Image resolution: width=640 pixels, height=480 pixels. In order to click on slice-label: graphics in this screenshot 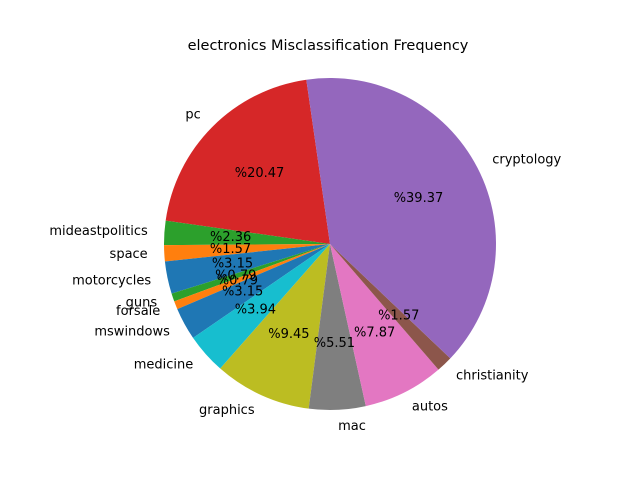, I will do `click(227, 410)`.